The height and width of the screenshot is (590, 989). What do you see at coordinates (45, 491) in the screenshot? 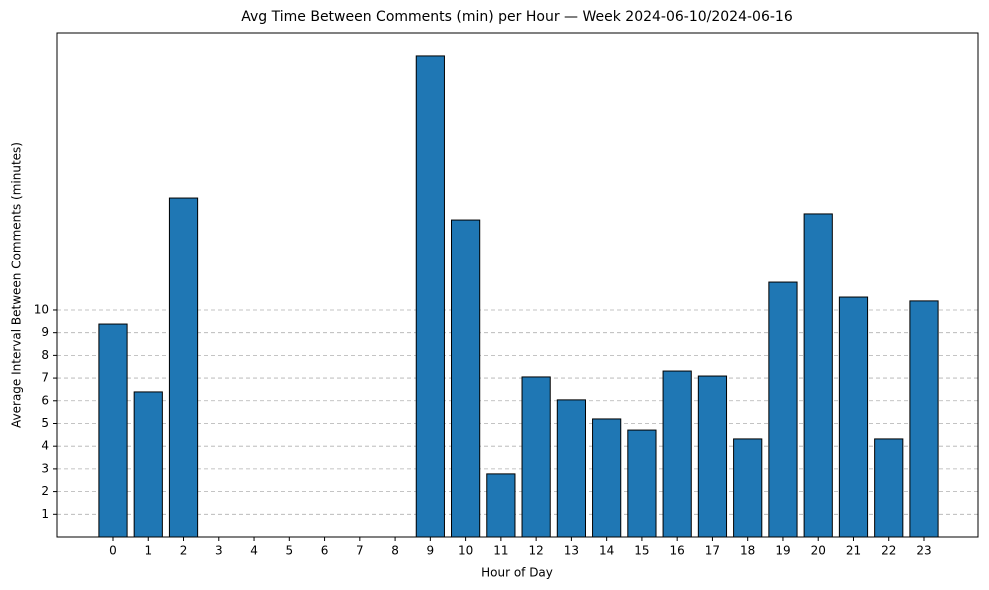
I see `y-tick-label: 2` at bounding box center [45, 491].